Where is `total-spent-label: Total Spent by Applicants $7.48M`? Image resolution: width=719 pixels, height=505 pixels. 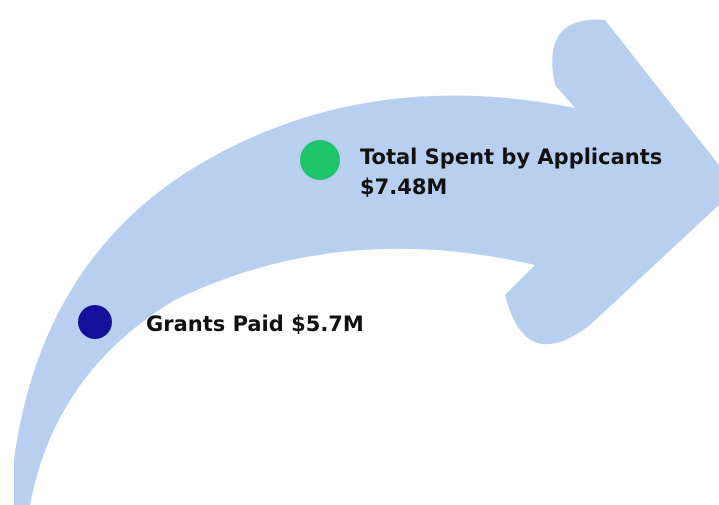 total-spent-label: Total Spent by Applicants $7.48M is located at coordinates (511, 172).